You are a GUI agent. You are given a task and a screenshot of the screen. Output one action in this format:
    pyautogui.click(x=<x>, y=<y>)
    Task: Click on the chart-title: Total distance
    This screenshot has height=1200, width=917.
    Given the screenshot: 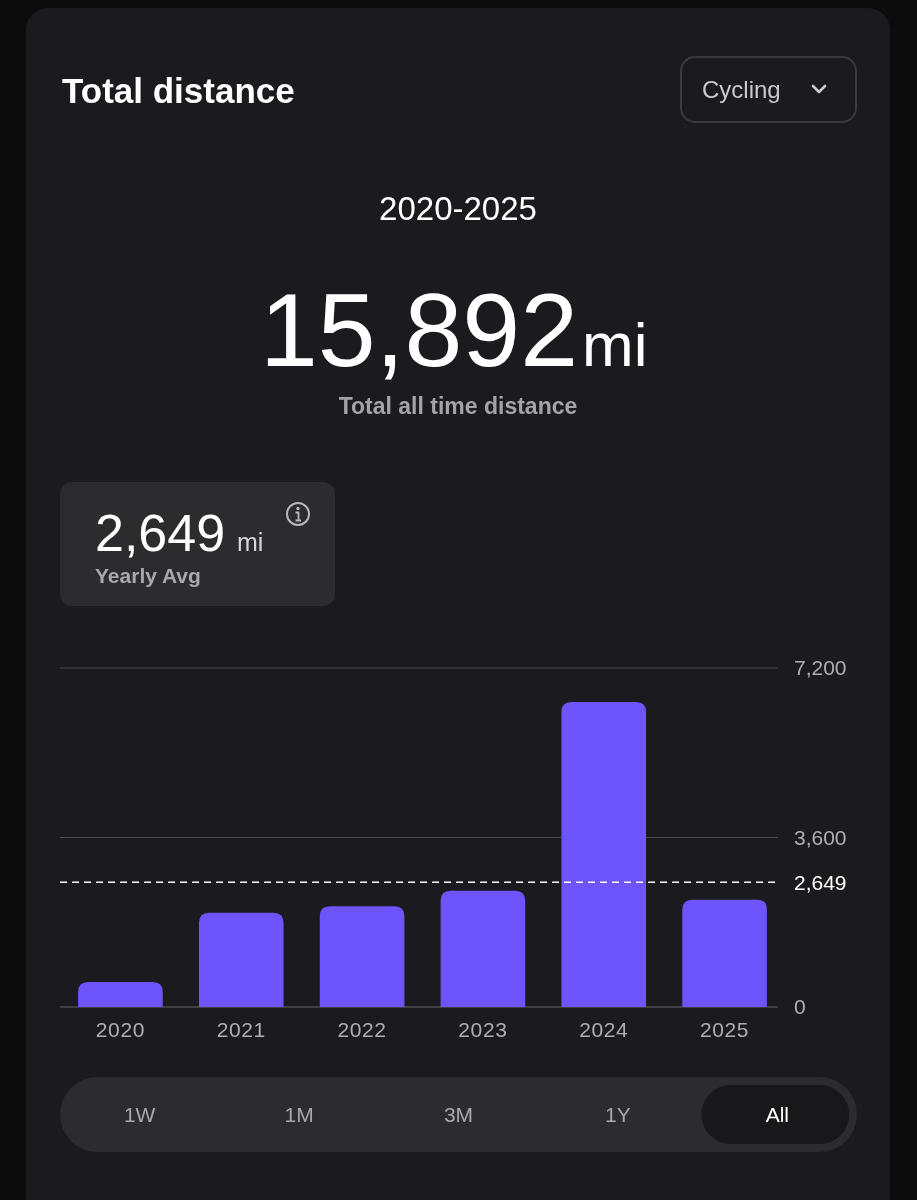 What is the action you would take?
    pyautogui.click(x=178, y=90)
    